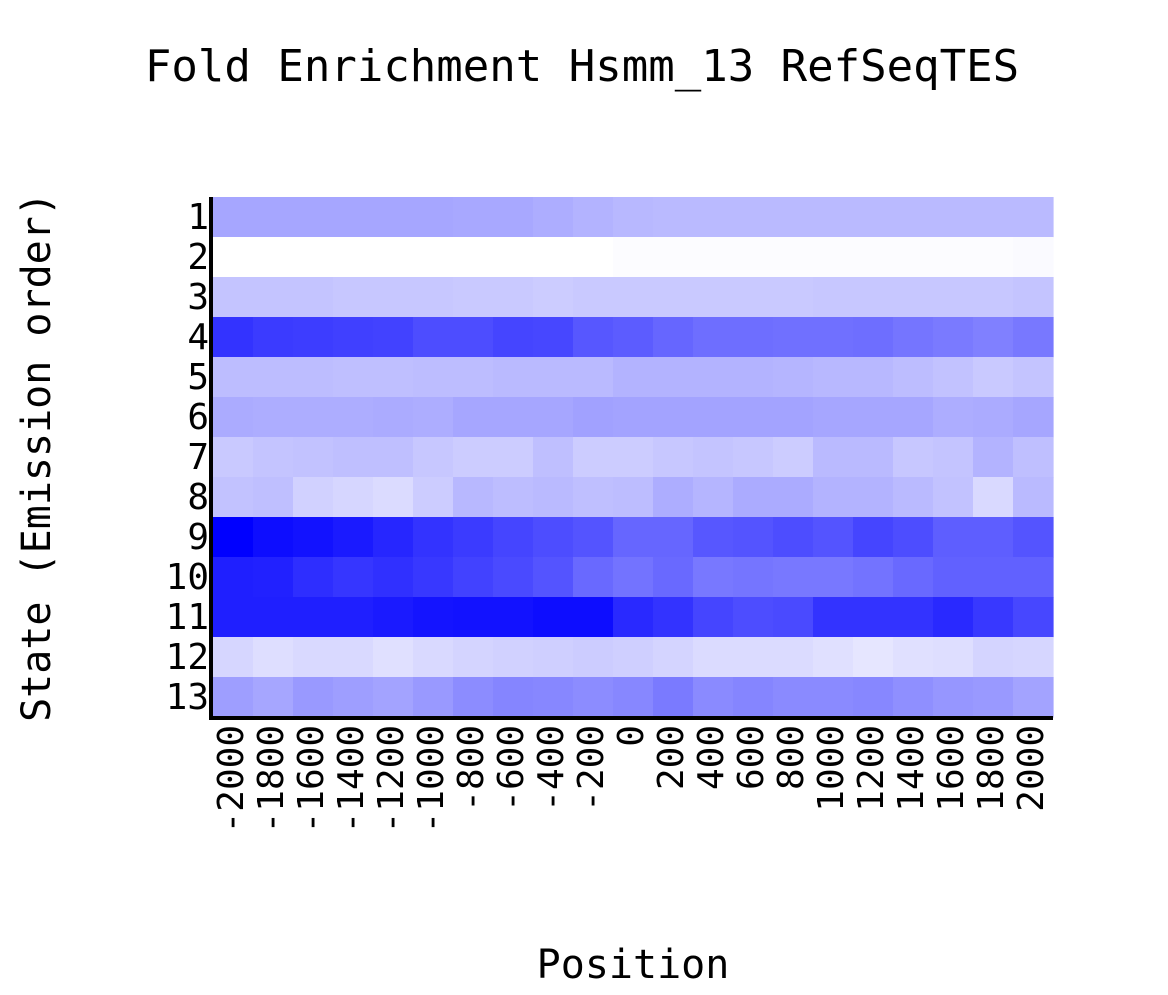 This screenshot has height=995, width=1168. What do you see at coordinates (1033, 297) in the screenshot?
I see `heatmap-cell-state-3-pos-2000` at bounding box center [1033, 297].